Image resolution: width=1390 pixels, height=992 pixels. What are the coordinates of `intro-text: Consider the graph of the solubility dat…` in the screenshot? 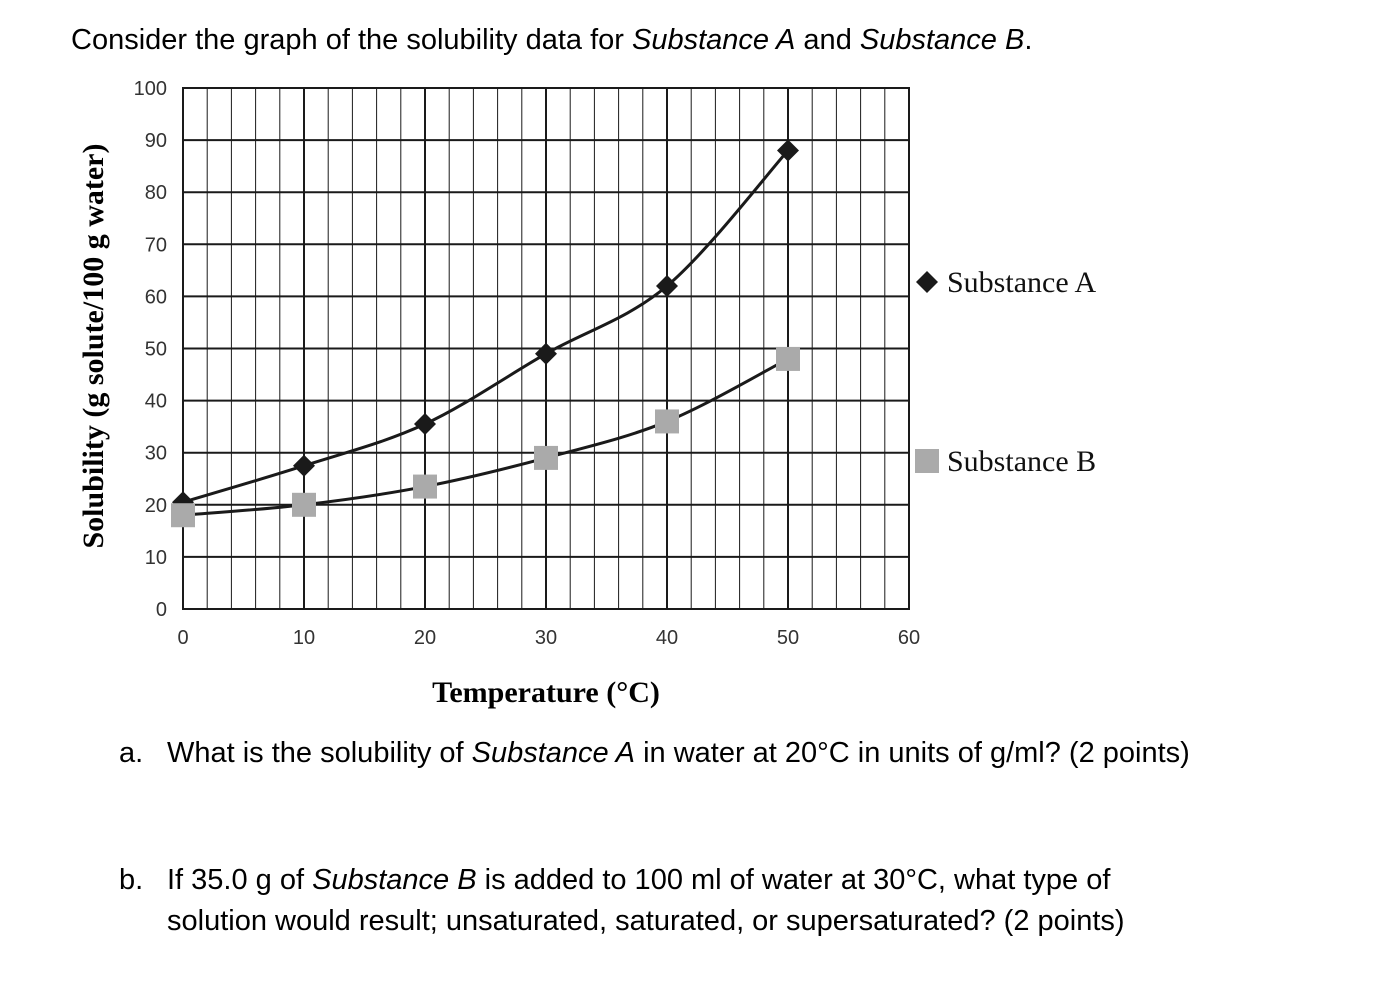 It's located at (551, 40).